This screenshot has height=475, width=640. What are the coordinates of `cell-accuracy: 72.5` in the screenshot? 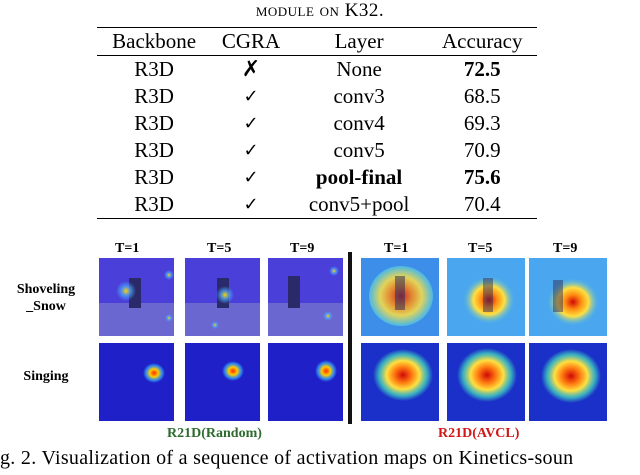 It's located at (482, 69).